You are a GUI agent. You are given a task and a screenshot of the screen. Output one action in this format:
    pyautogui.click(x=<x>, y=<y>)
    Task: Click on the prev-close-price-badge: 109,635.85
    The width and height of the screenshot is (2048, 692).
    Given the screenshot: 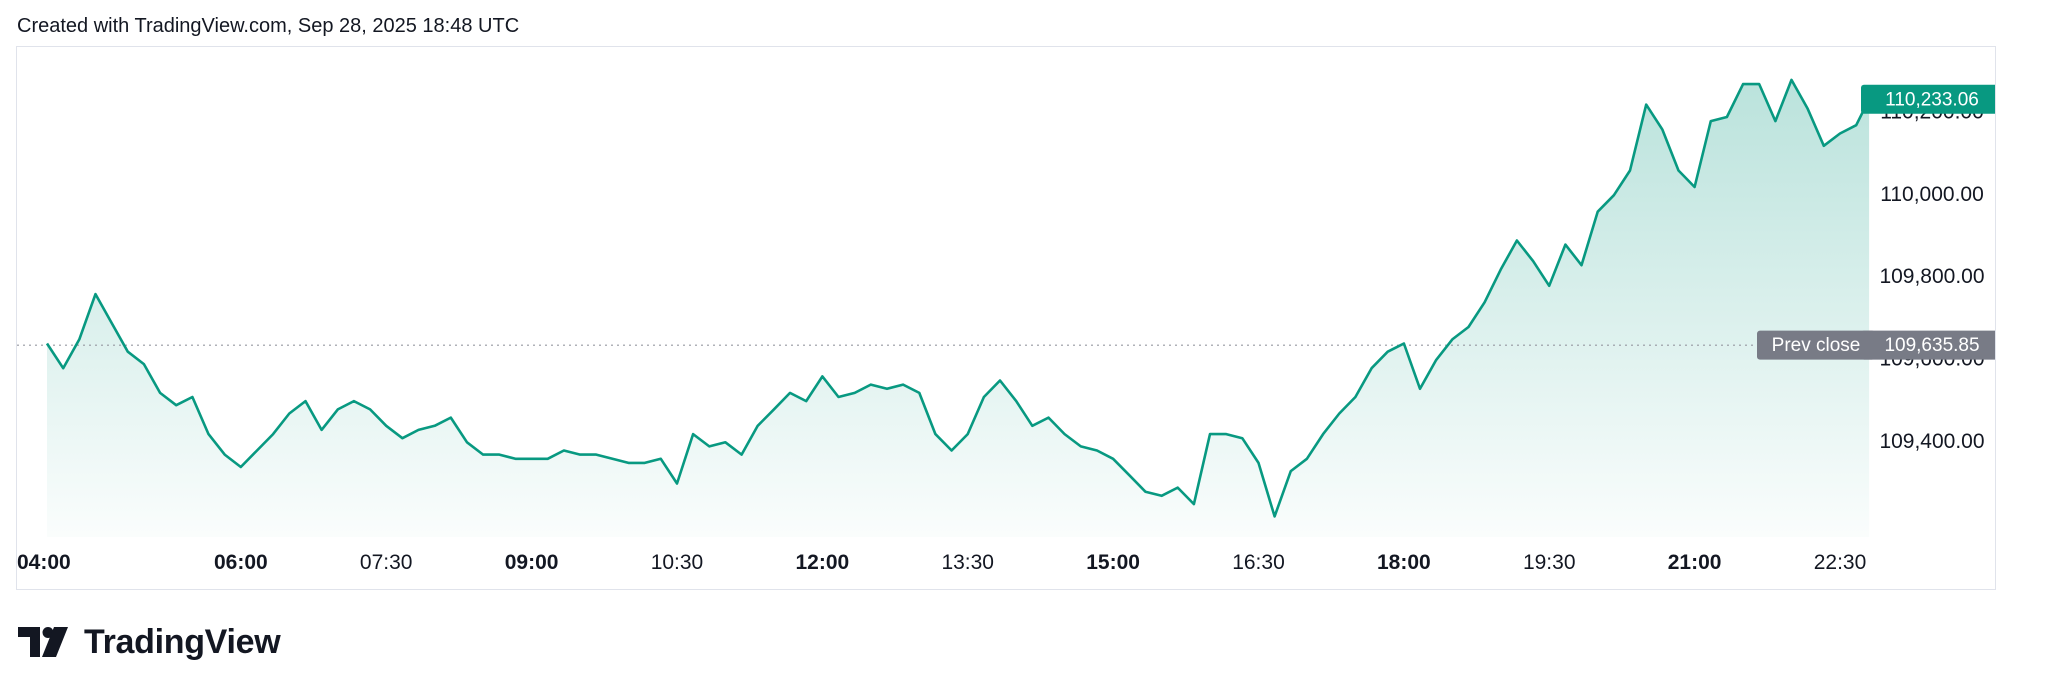 What is the action you would take?
    pyautogui.click(x=1928, y=345)
    